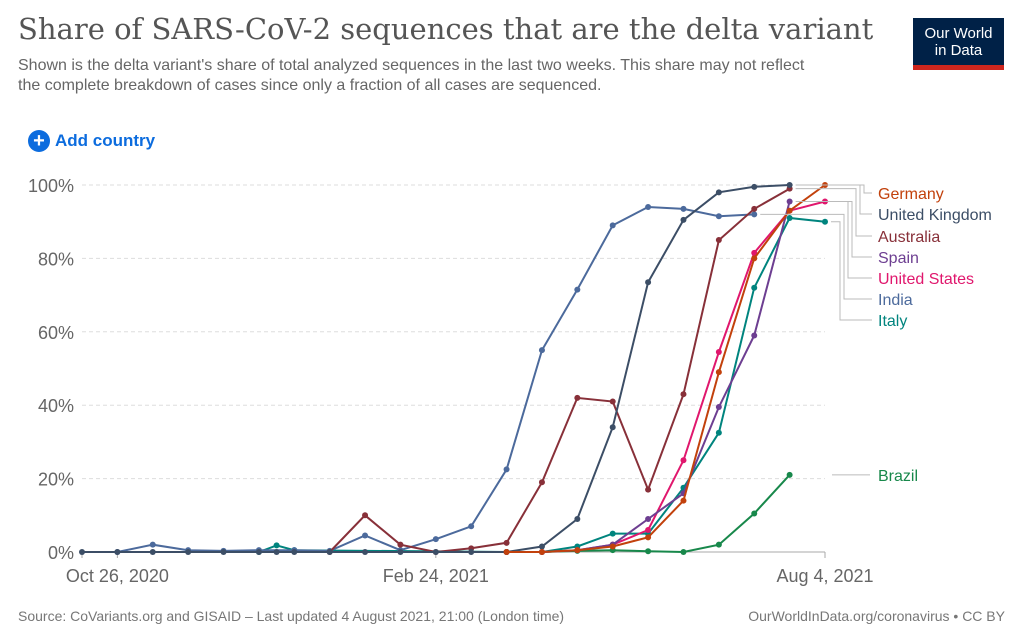 The image size is (1023, 638). Describe the element at coordinates (958, 33) in the screenshot. I see `logo-line-1: Our World` at that location.